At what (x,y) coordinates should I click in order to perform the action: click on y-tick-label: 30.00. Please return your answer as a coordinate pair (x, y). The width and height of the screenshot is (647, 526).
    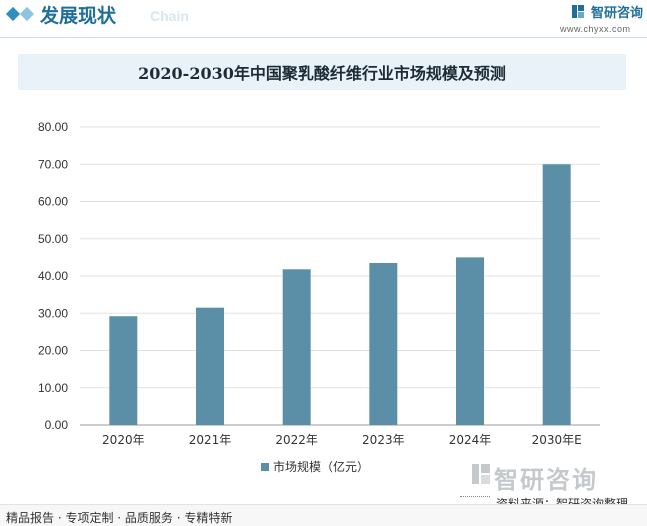
    Looking at the image, I should click on (53, 313).